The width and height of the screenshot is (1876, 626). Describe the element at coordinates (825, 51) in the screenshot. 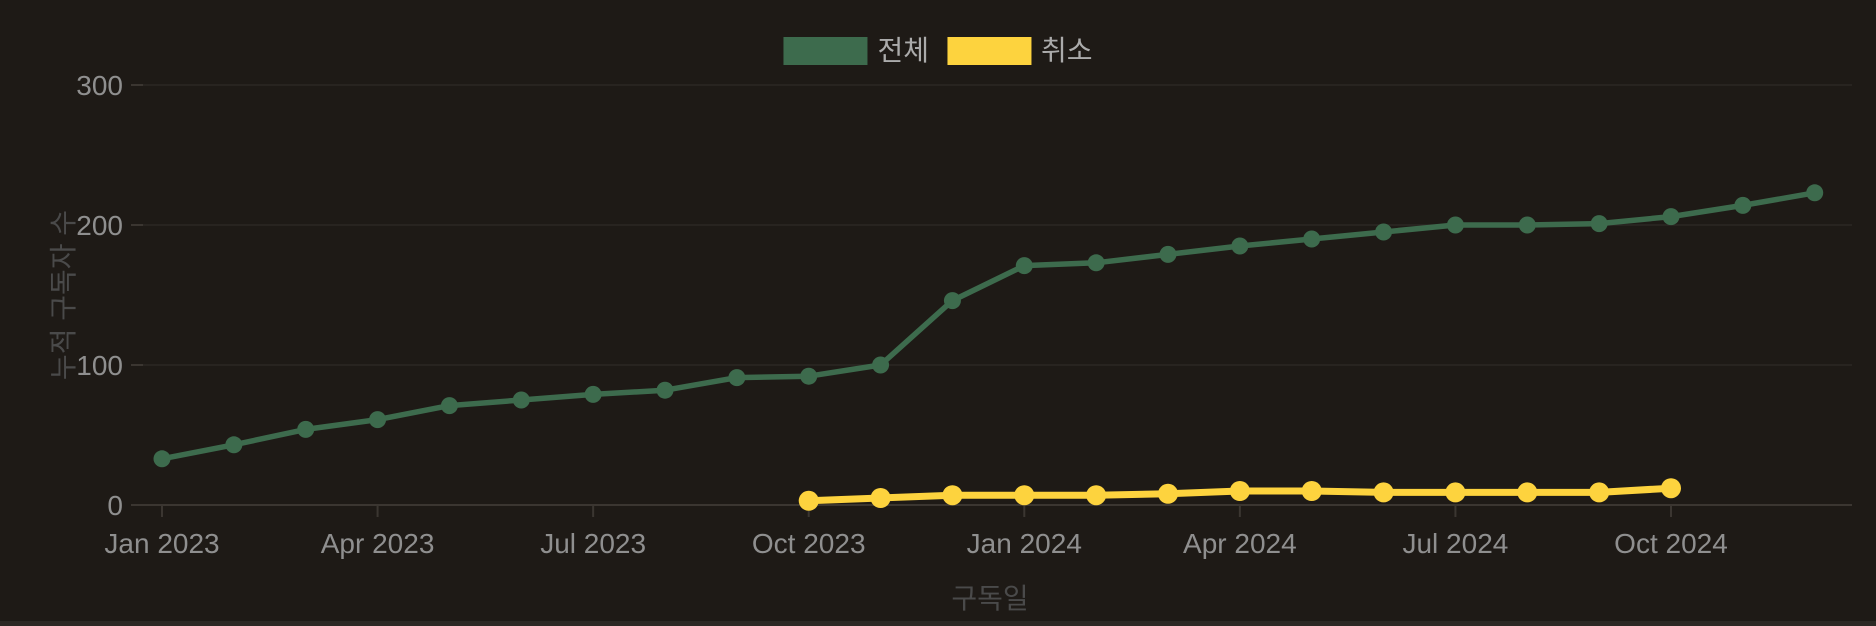

I see `legend-swatch-total-icon` at that location.